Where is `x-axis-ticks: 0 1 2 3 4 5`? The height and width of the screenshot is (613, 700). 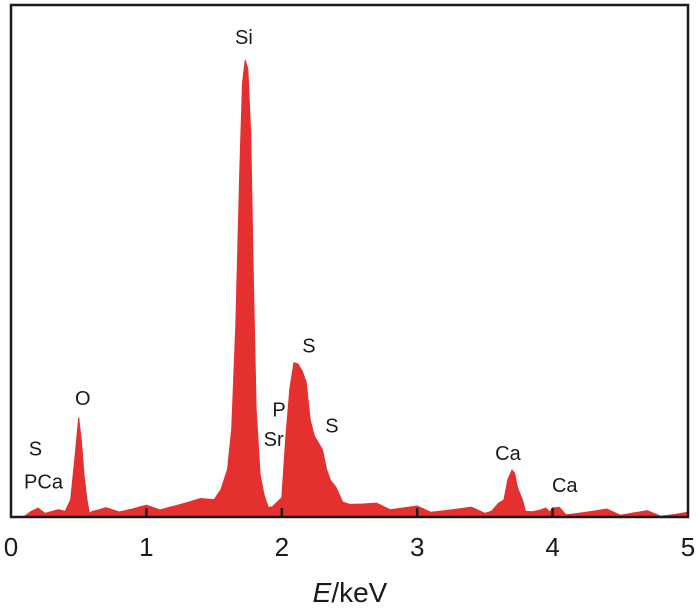
x-axis-ticks: 0 1 2 3 4 5 is located at coordinates (349, 535).